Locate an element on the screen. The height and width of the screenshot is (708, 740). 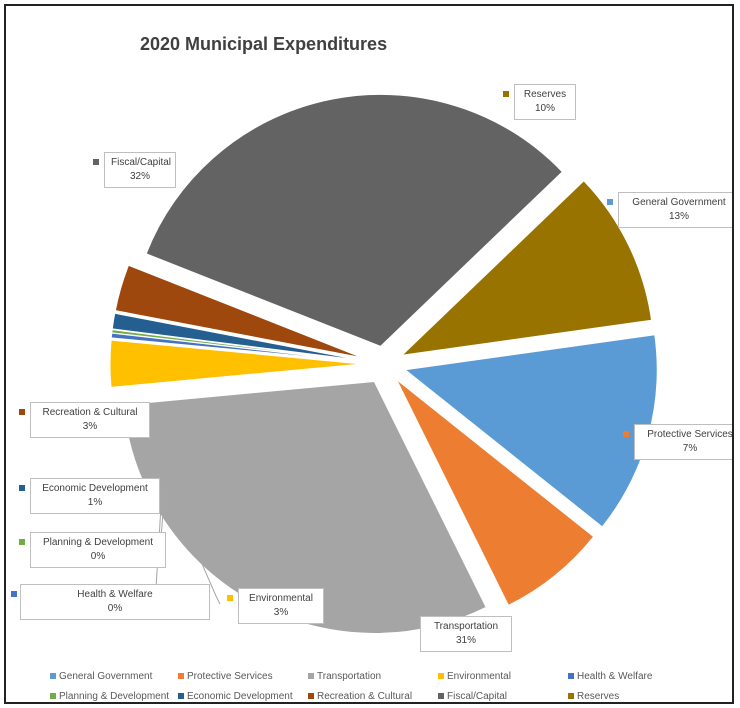
data-label-transportation: Transportation 31% is located at coordinates (460, 634).